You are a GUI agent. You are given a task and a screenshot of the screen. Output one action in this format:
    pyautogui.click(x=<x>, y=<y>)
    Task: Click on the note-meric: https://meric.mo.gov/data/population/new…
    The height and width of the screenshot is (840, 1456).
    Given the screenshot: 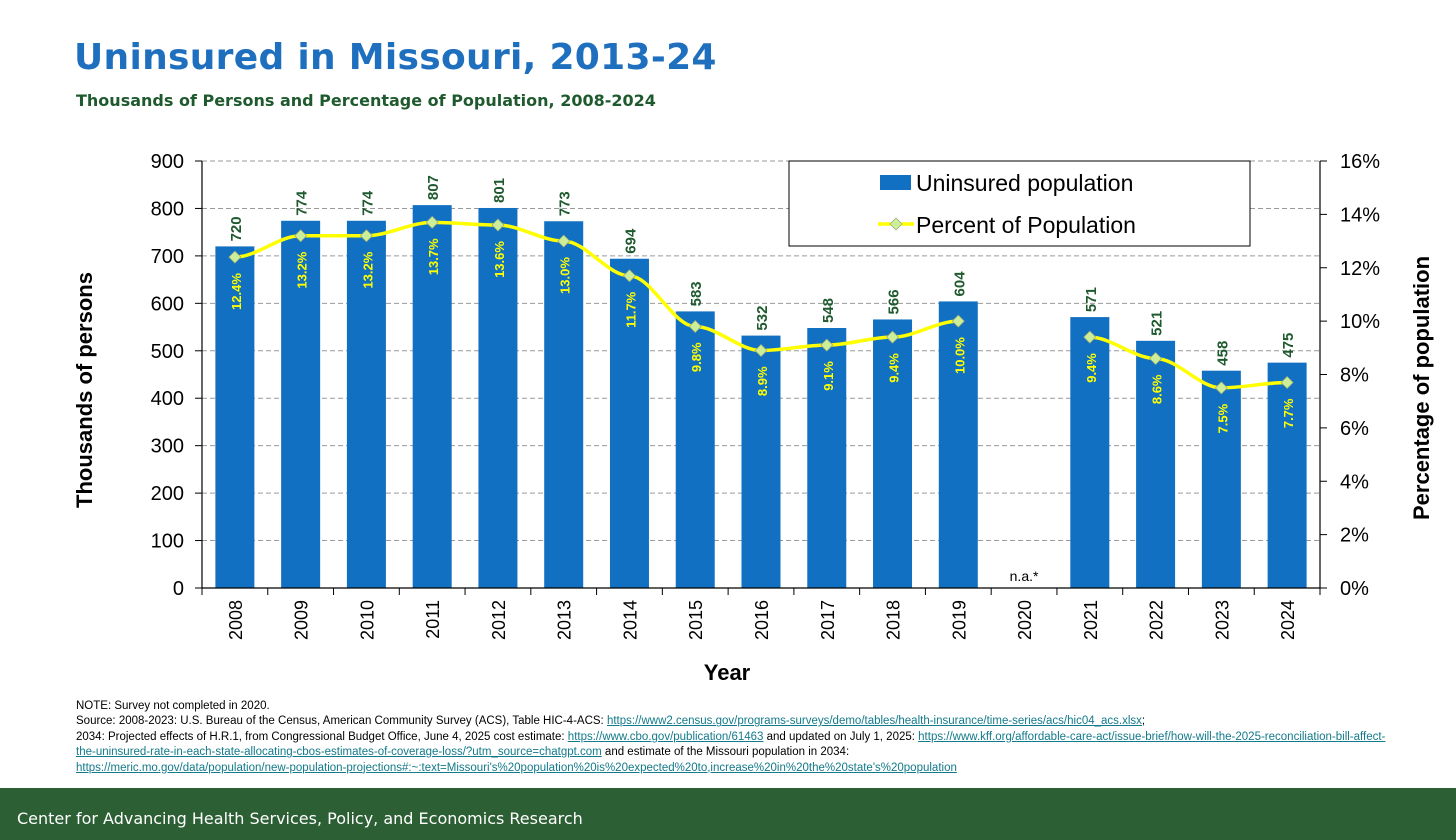 What is the action you would take?
    pyautogui.click(x=736, y=768)
    